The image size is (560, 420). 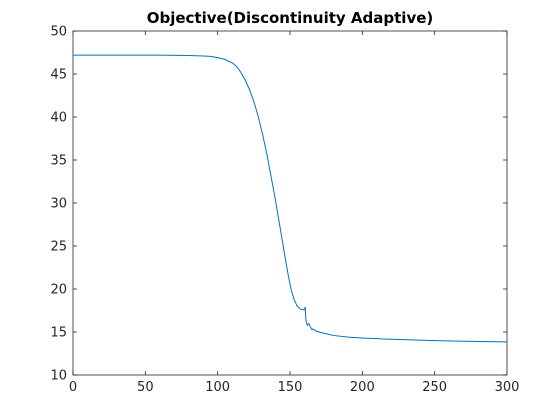 What do you see at coordinates (145, 387) in the screenshot?
I see `x-tick-label: 50` at bounding box center [145, 387].